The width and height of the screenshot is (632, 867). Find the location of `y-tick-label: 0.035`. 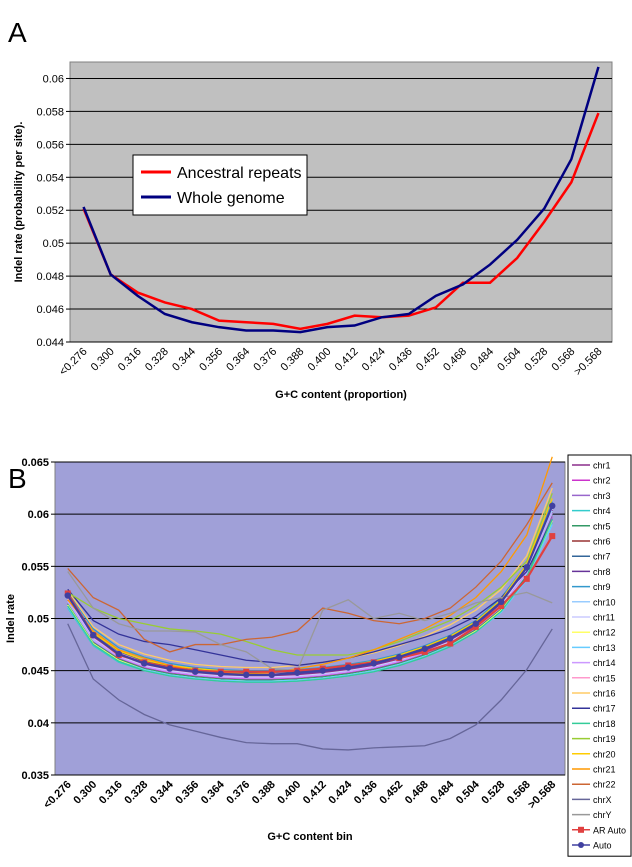

y-tick-label: 0.035 is located at coordinates (35, 776).